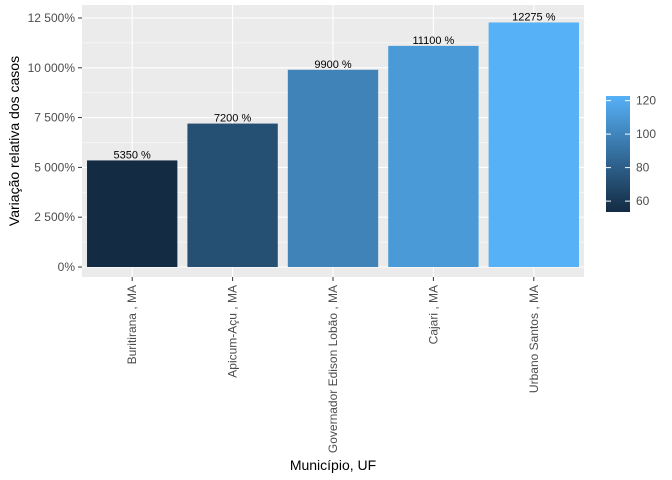 The height and width of the screenshot is (480, 672). Describe the element at coordinates (643, 201) in the screenshot. I see `legend-tick-label: 60` at that location.